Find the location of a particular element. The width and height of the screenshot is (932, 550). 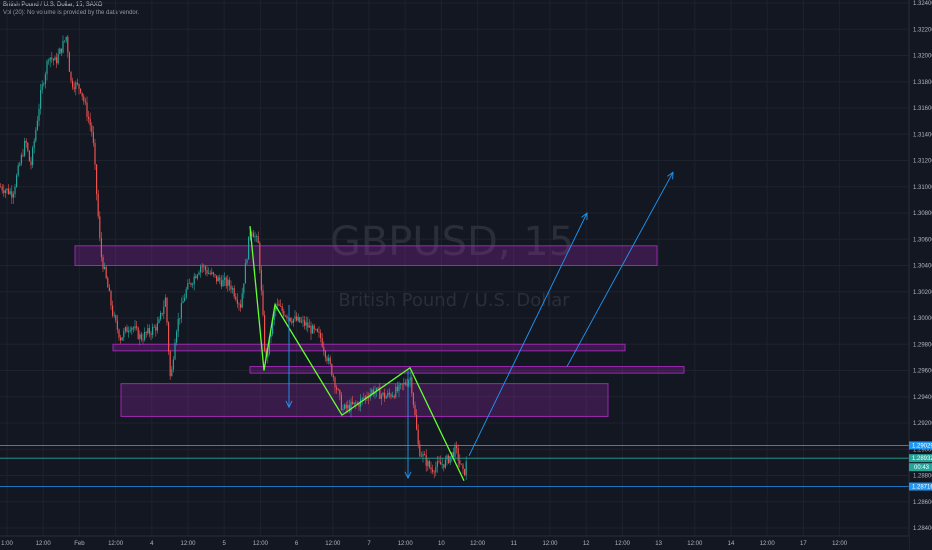

time-tick-label: 12 is located at coordinates (586, 544).